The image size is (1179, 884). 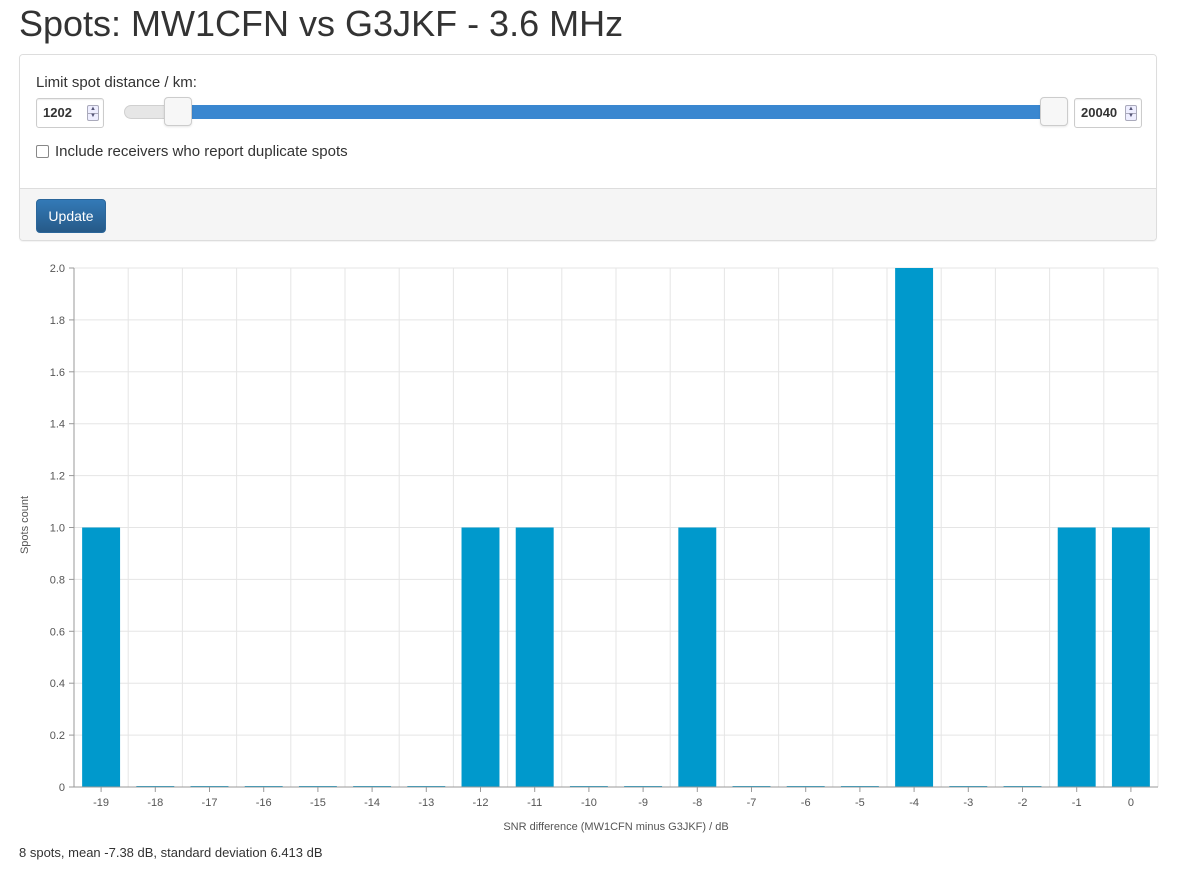 I want to click on x-tick-label: -10, so click(x=589, y=803).